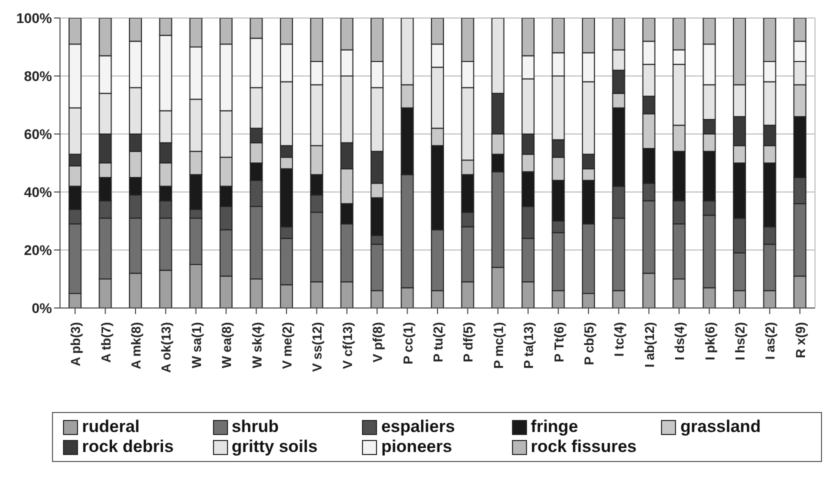  Describe the element at coordinates (680, 341) in the screenshot. I see `x-tick-label: I ds(4)` at that location.